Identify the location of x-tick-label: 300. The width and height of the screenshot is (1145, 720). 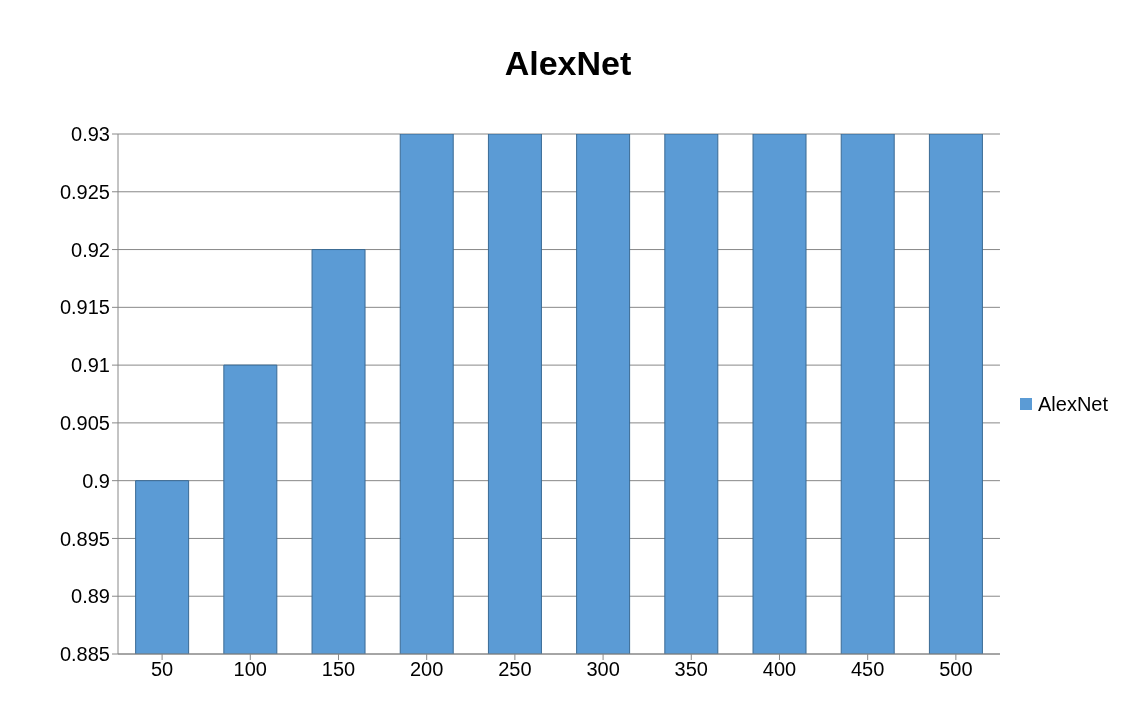
(603, 669).